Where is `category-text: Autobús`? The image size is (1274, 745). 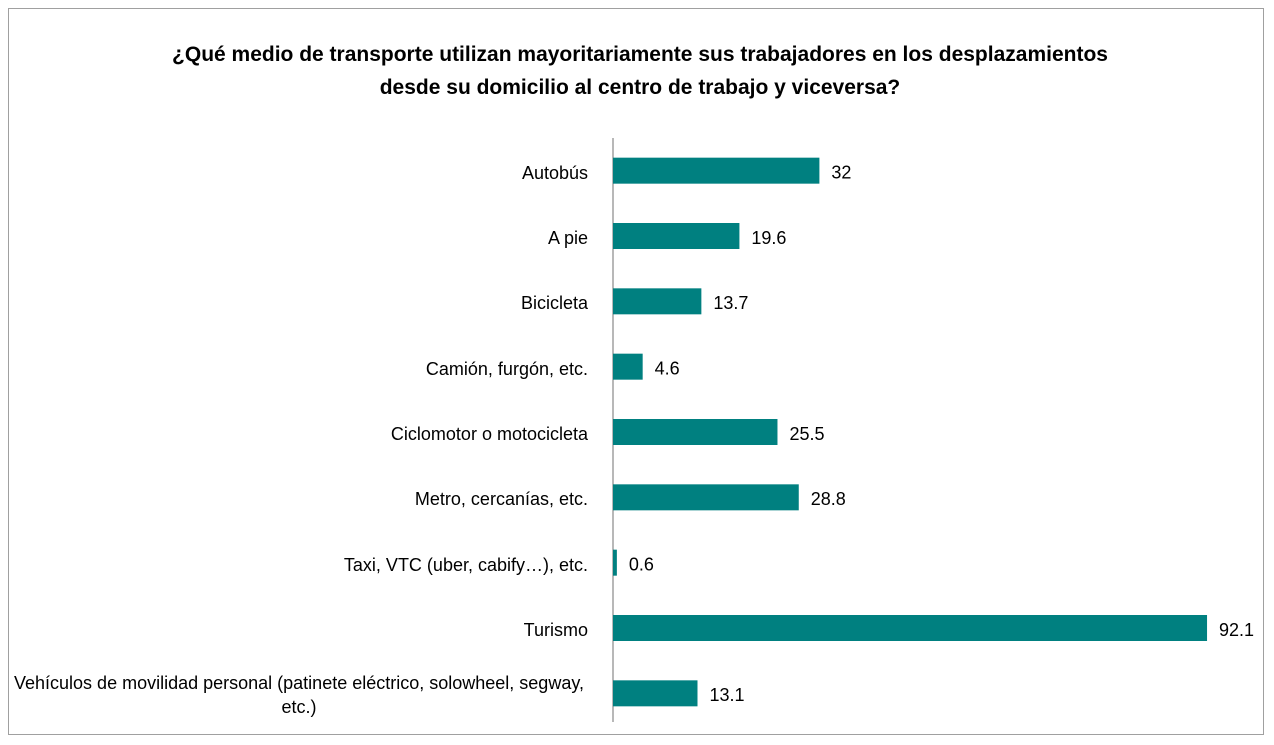 category-text: Autobús is located at coordinates (554, 172).